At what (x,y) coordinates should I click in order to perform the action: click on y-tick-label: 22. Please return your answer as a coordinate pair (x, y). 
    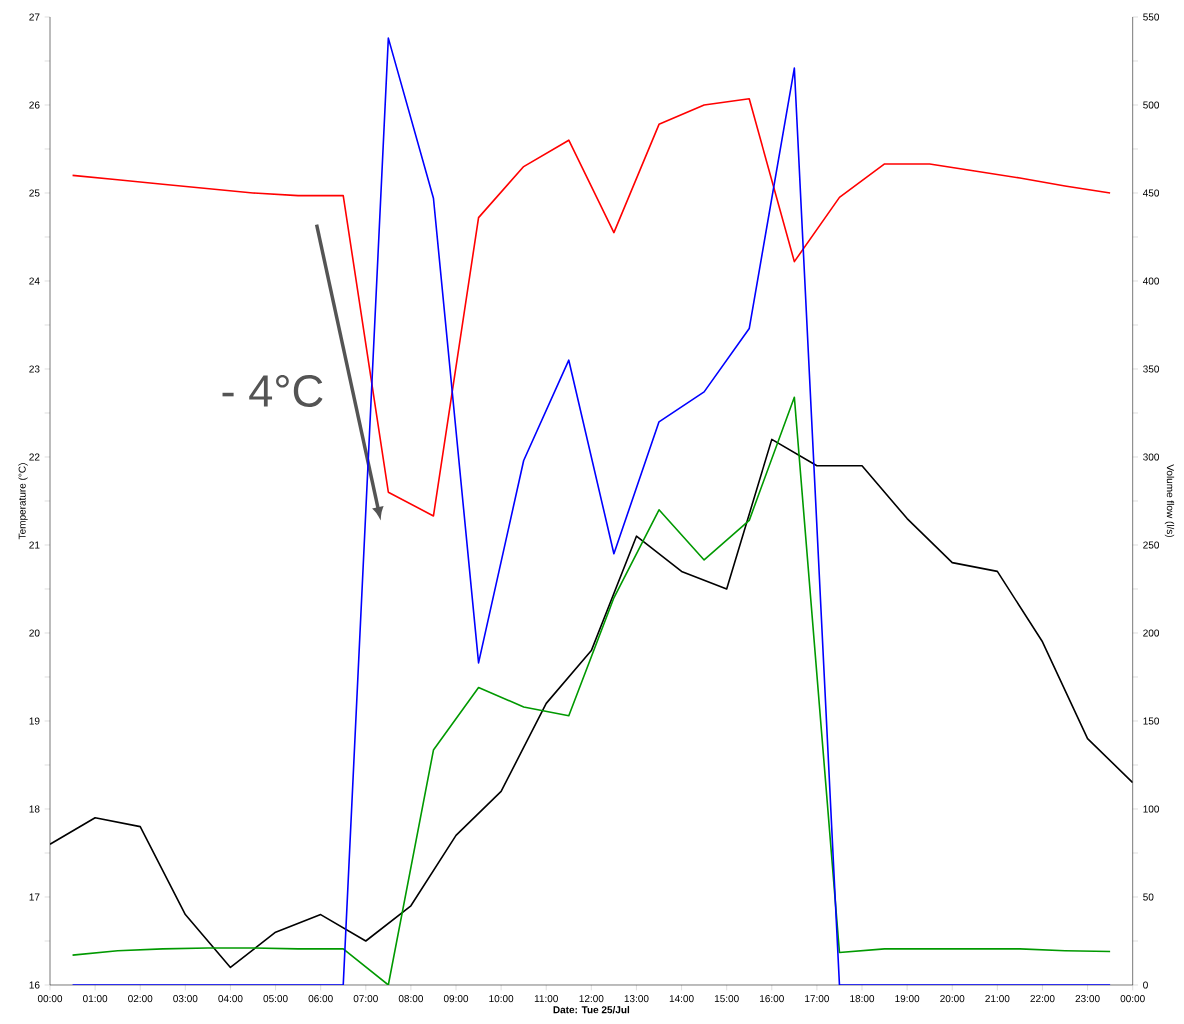
    Looking at the image, I should click on (34, 457).